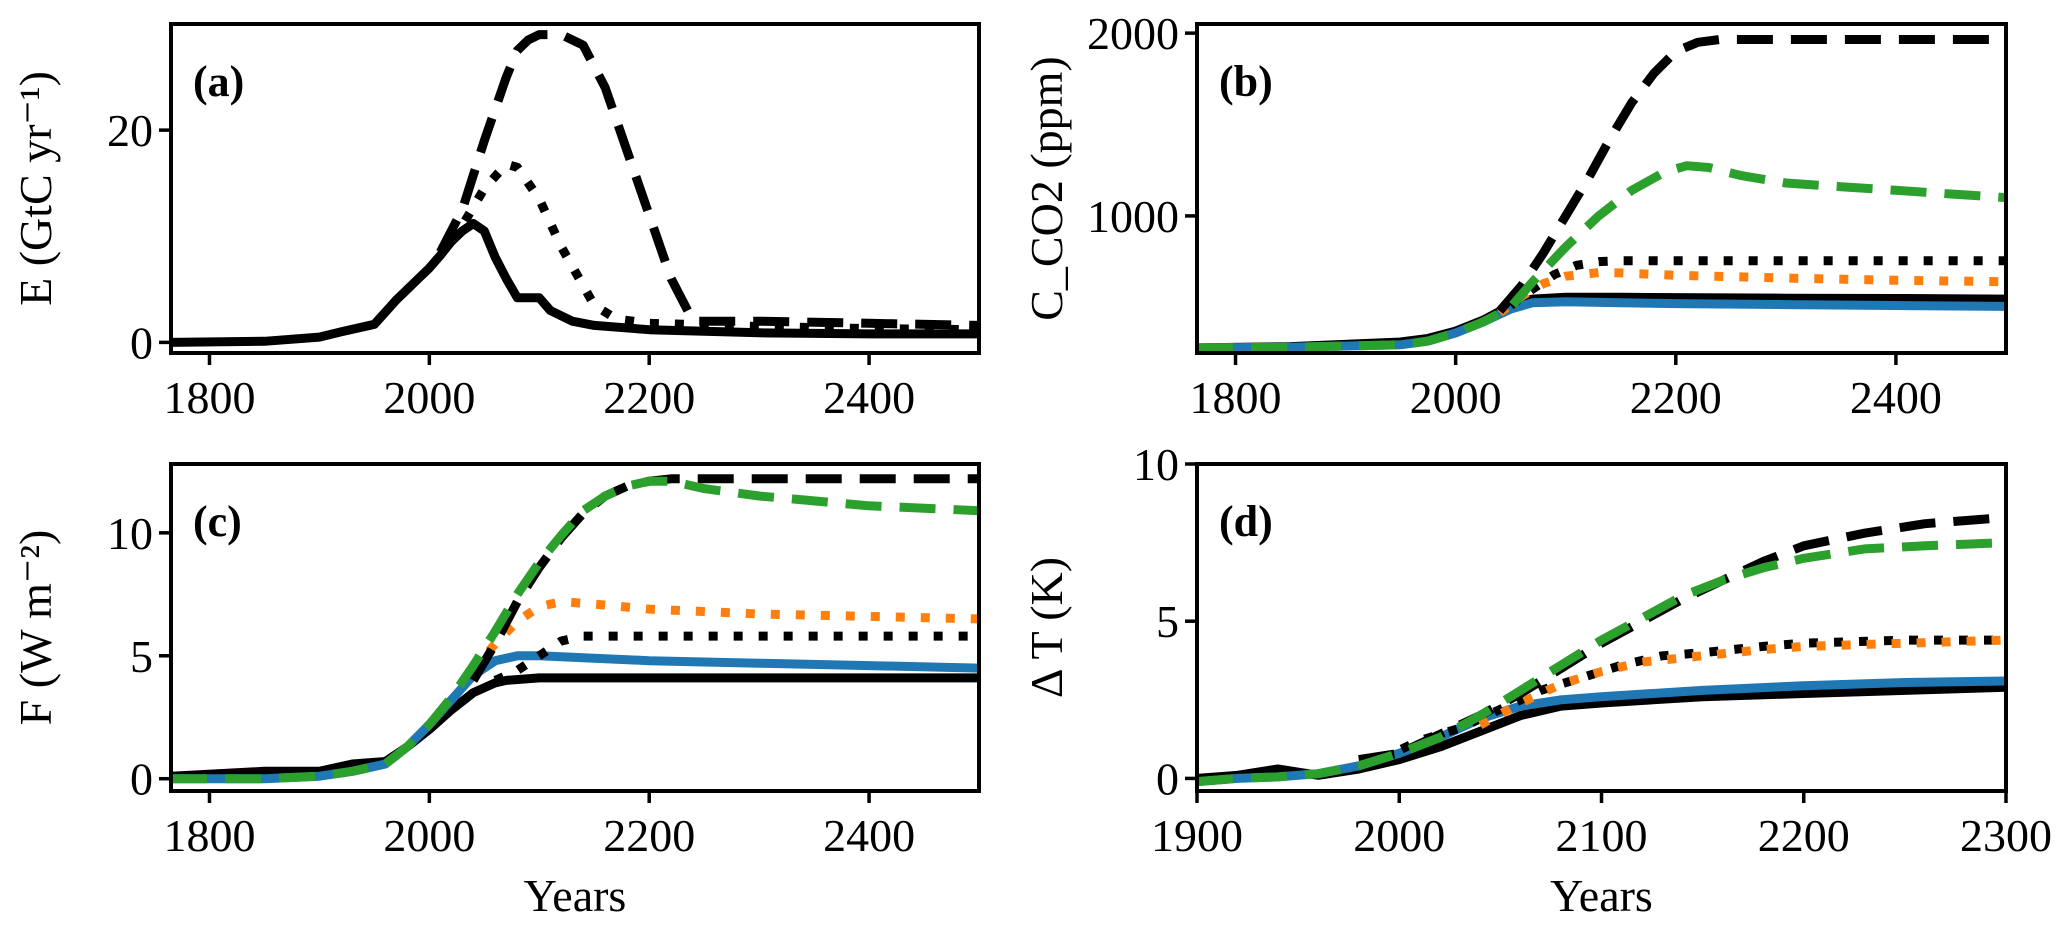  Describe the element at coordinates (1602, 835) in the screenshot. I see `x-tick-label: 2100` at that location.